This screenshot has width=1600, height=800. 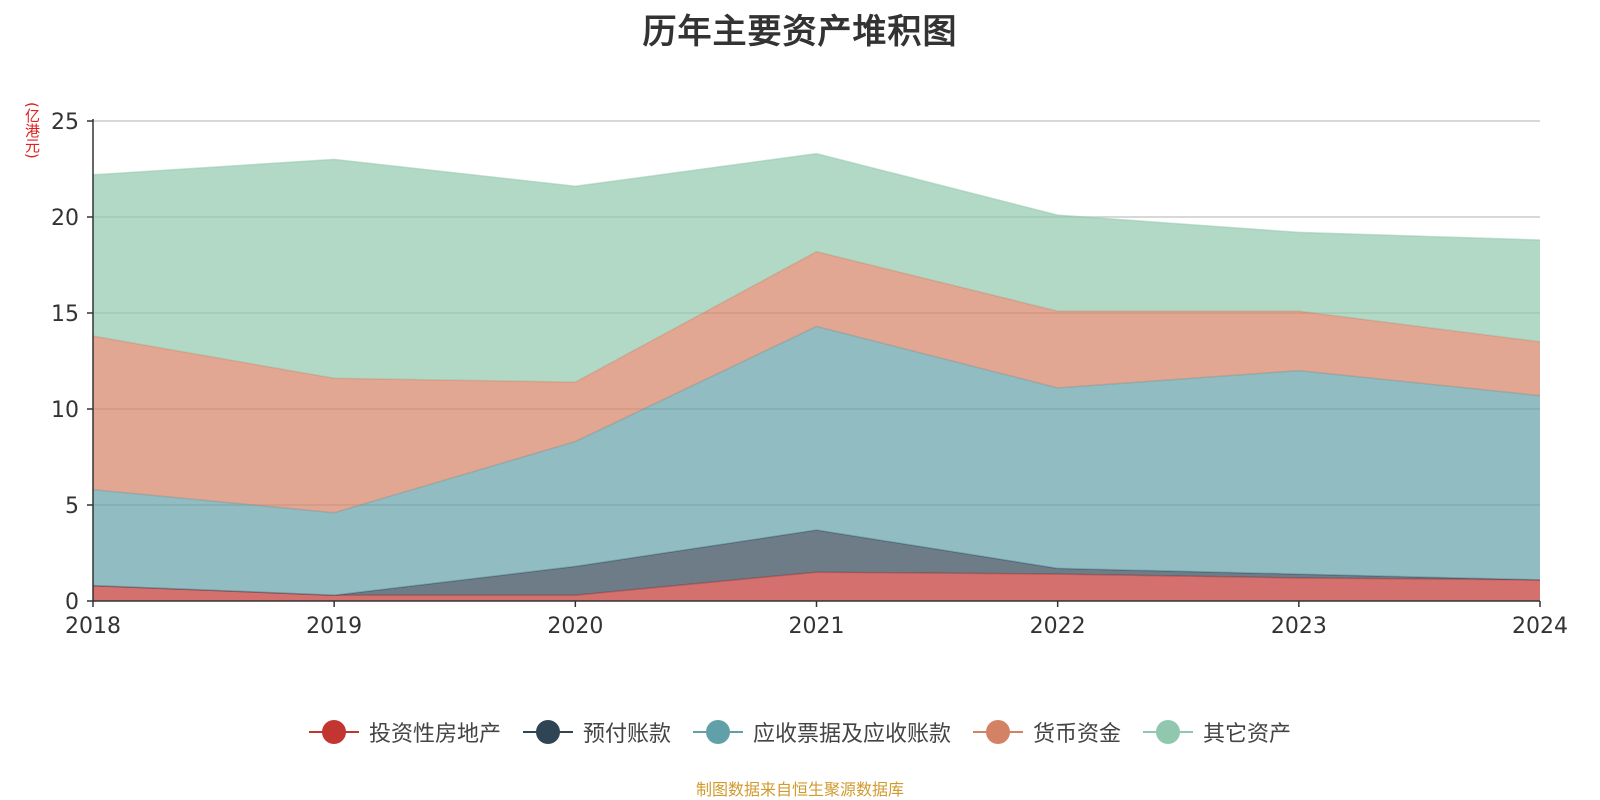 I want to click on legend-item-4: 其它资产, so click(x=1217, y=732).